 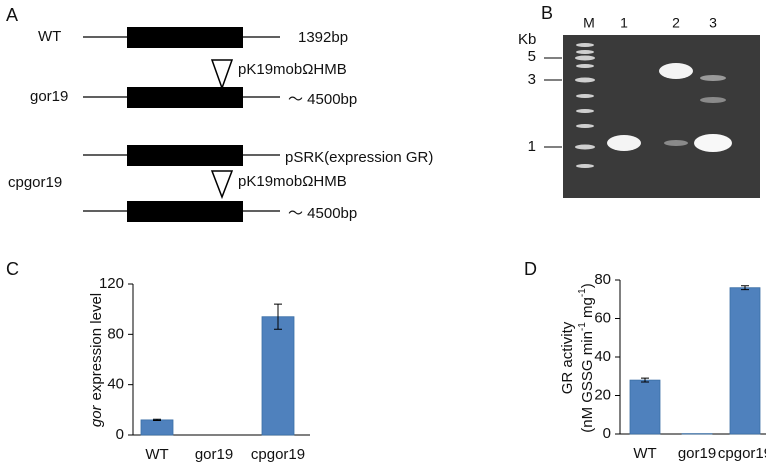 What do you see at coordinates (567, 357) in the screenshot?
I see `y-axis-label: GR activity` at bounding box center [567, 357].